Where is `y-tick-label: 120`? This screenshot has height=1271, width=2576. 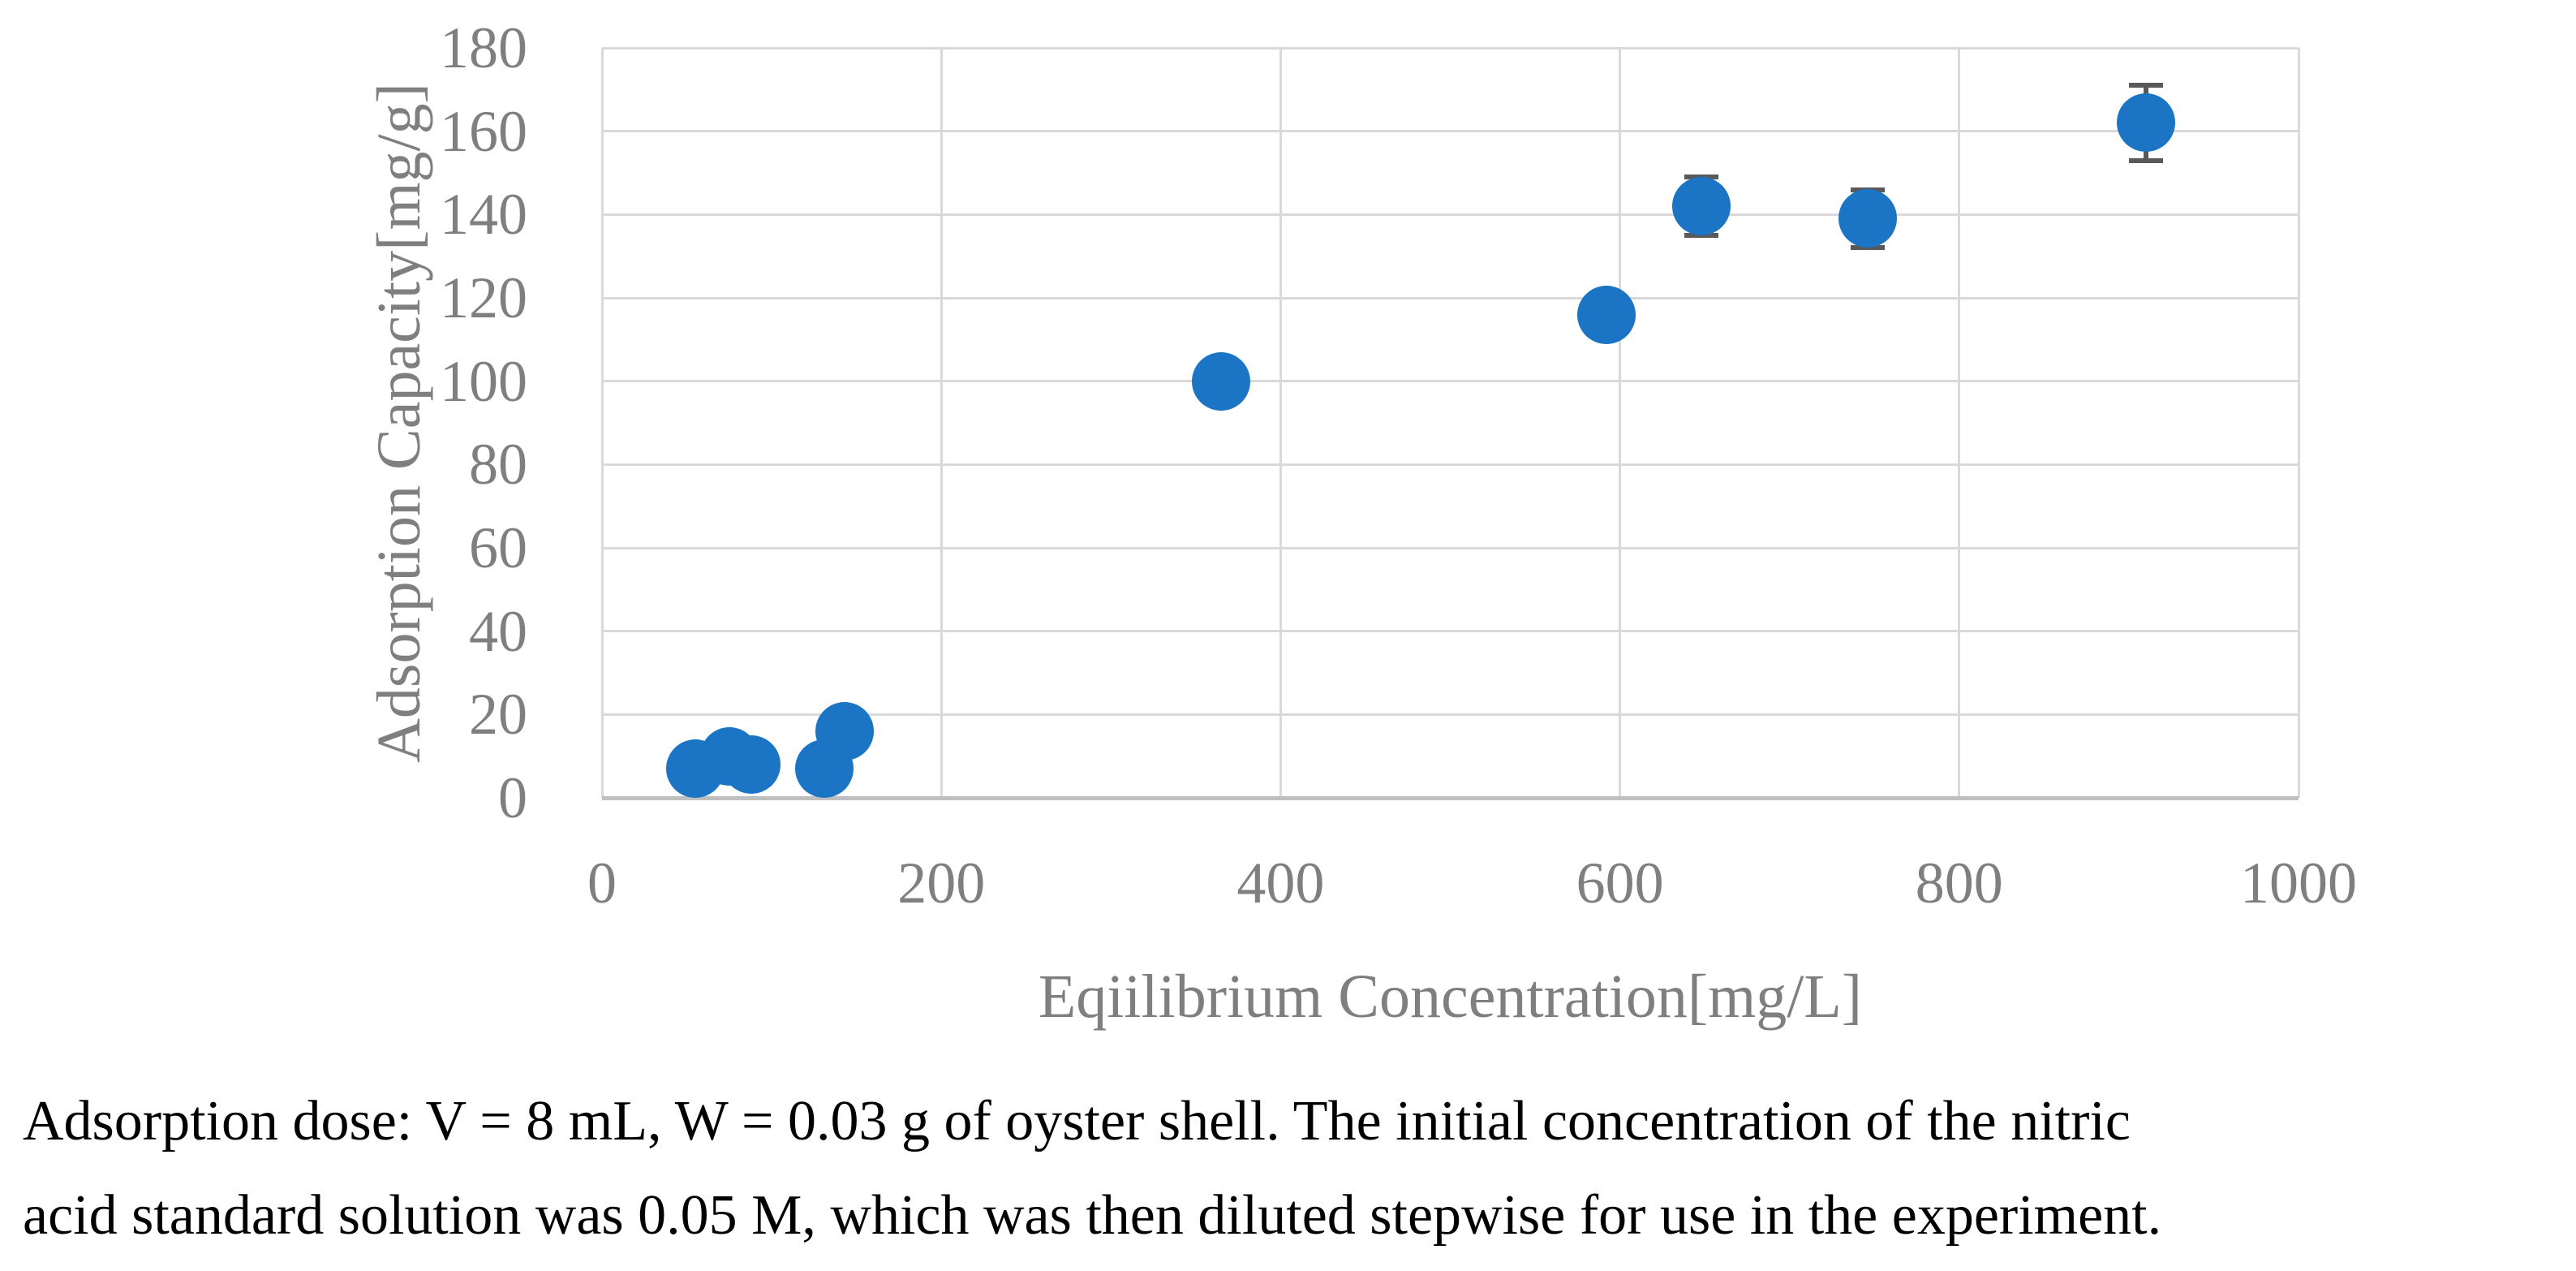 y-tick-label: 120 is located at coordinates (483, 297).